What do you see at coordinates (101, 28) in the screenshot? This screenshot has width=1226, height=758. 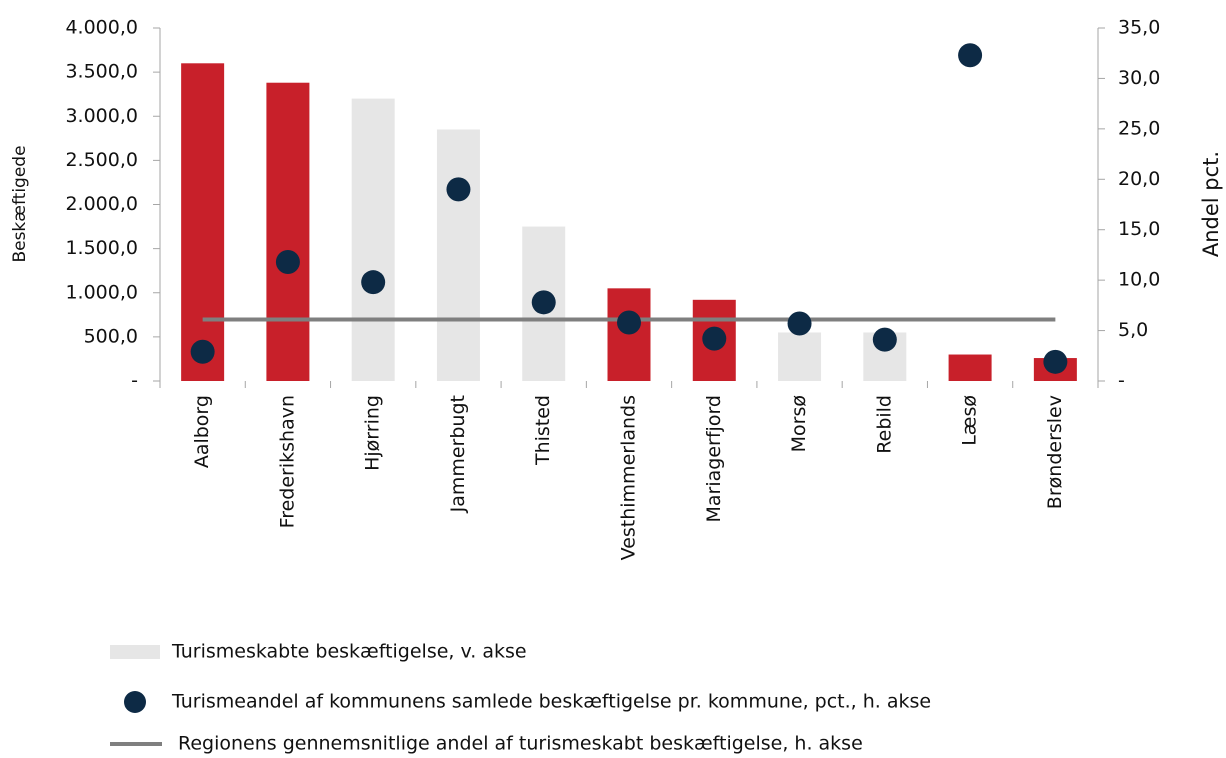 I see `y-tick-label: 4.000,0` at bounding box center [101, 28].